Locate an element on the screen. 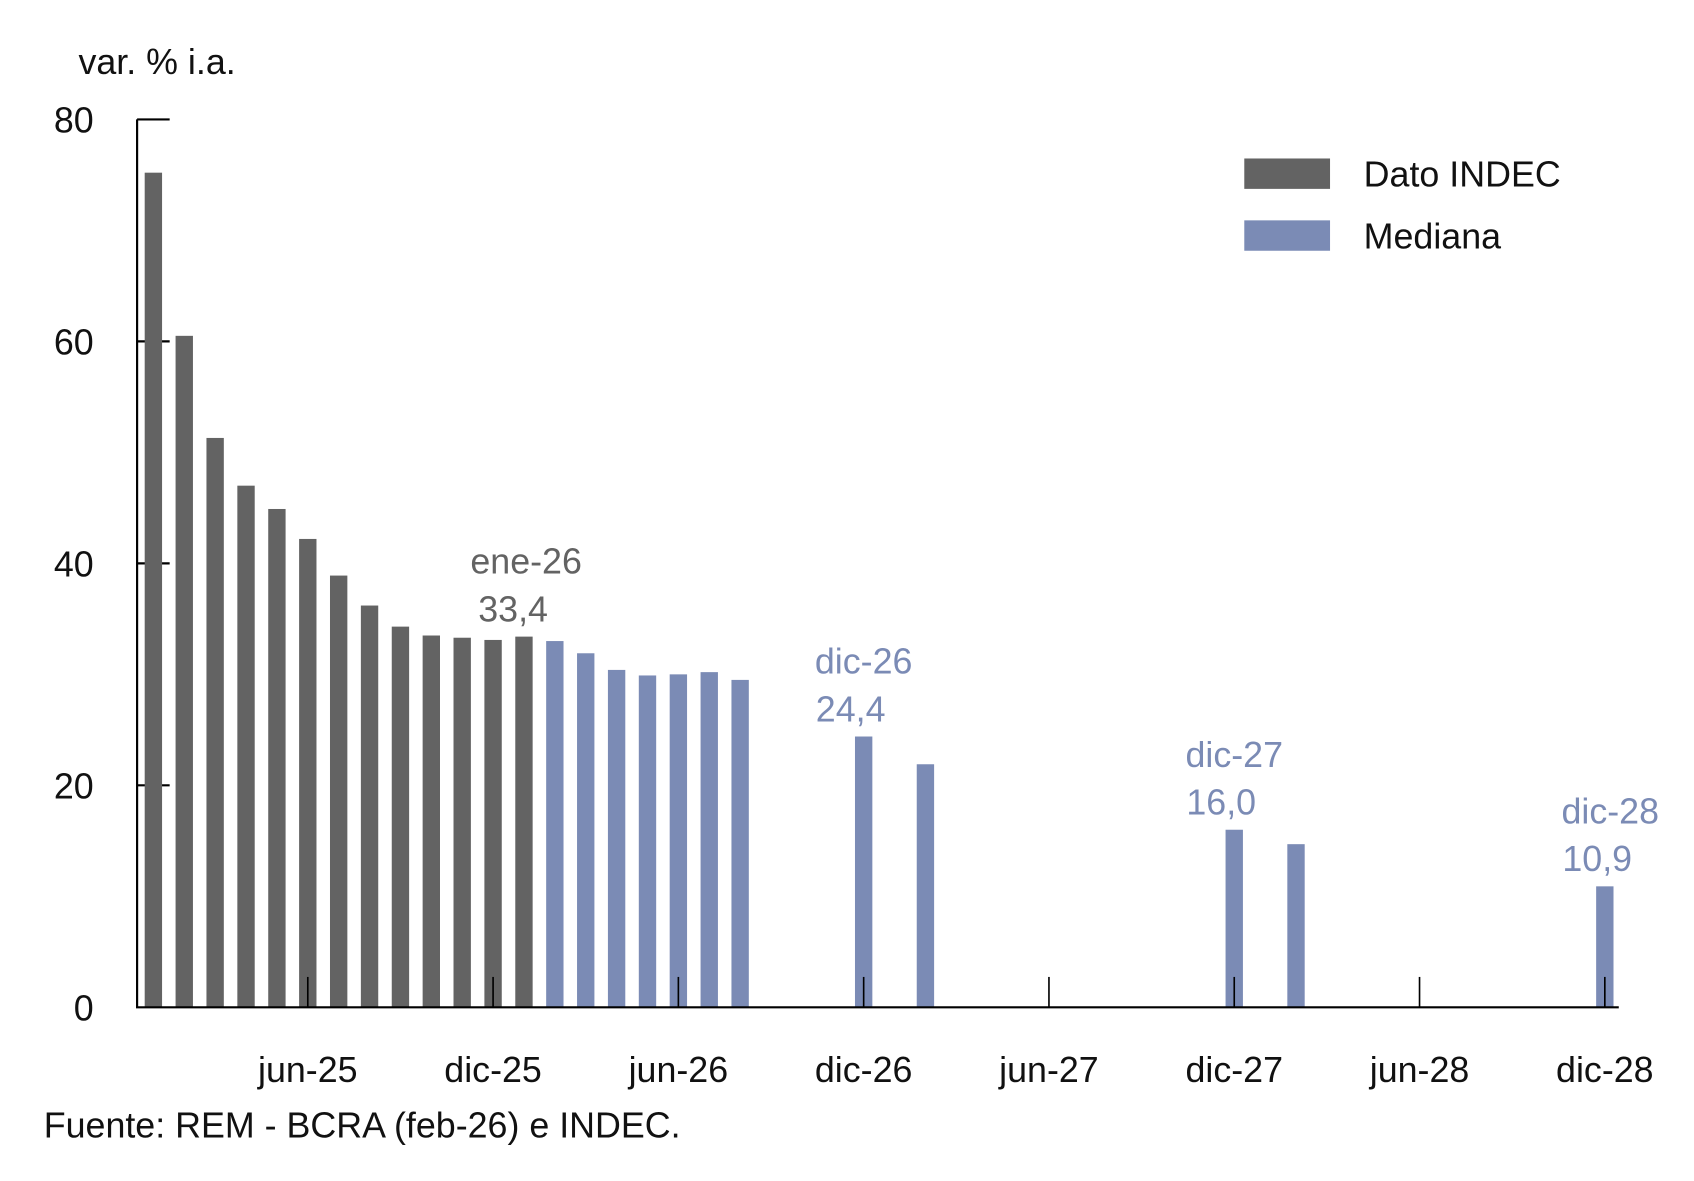  x-tick-label: dic-26 is located at coordinates (864, 1070).